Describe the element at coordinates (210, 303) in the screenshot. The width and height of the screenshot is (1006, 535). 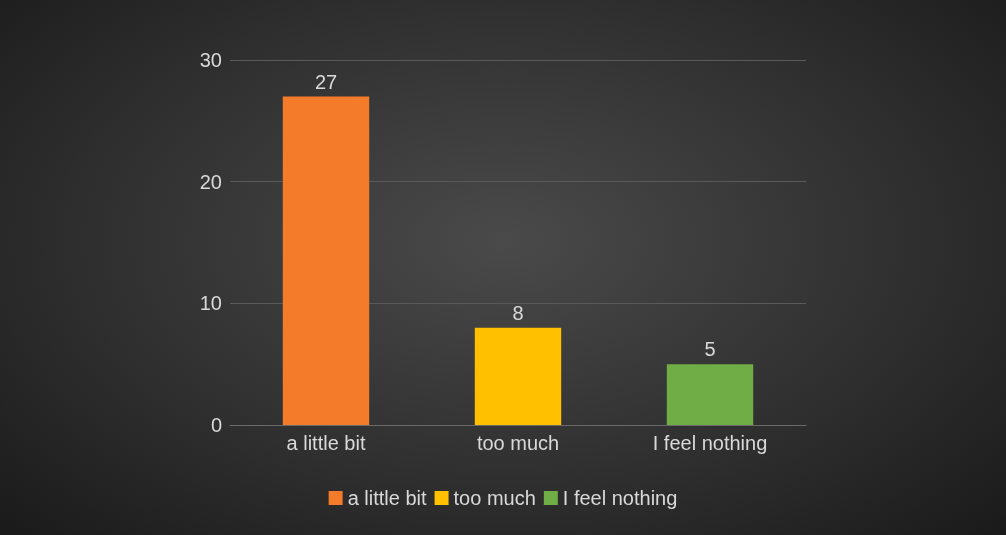
I see `y-tick-label: 10` at that location.